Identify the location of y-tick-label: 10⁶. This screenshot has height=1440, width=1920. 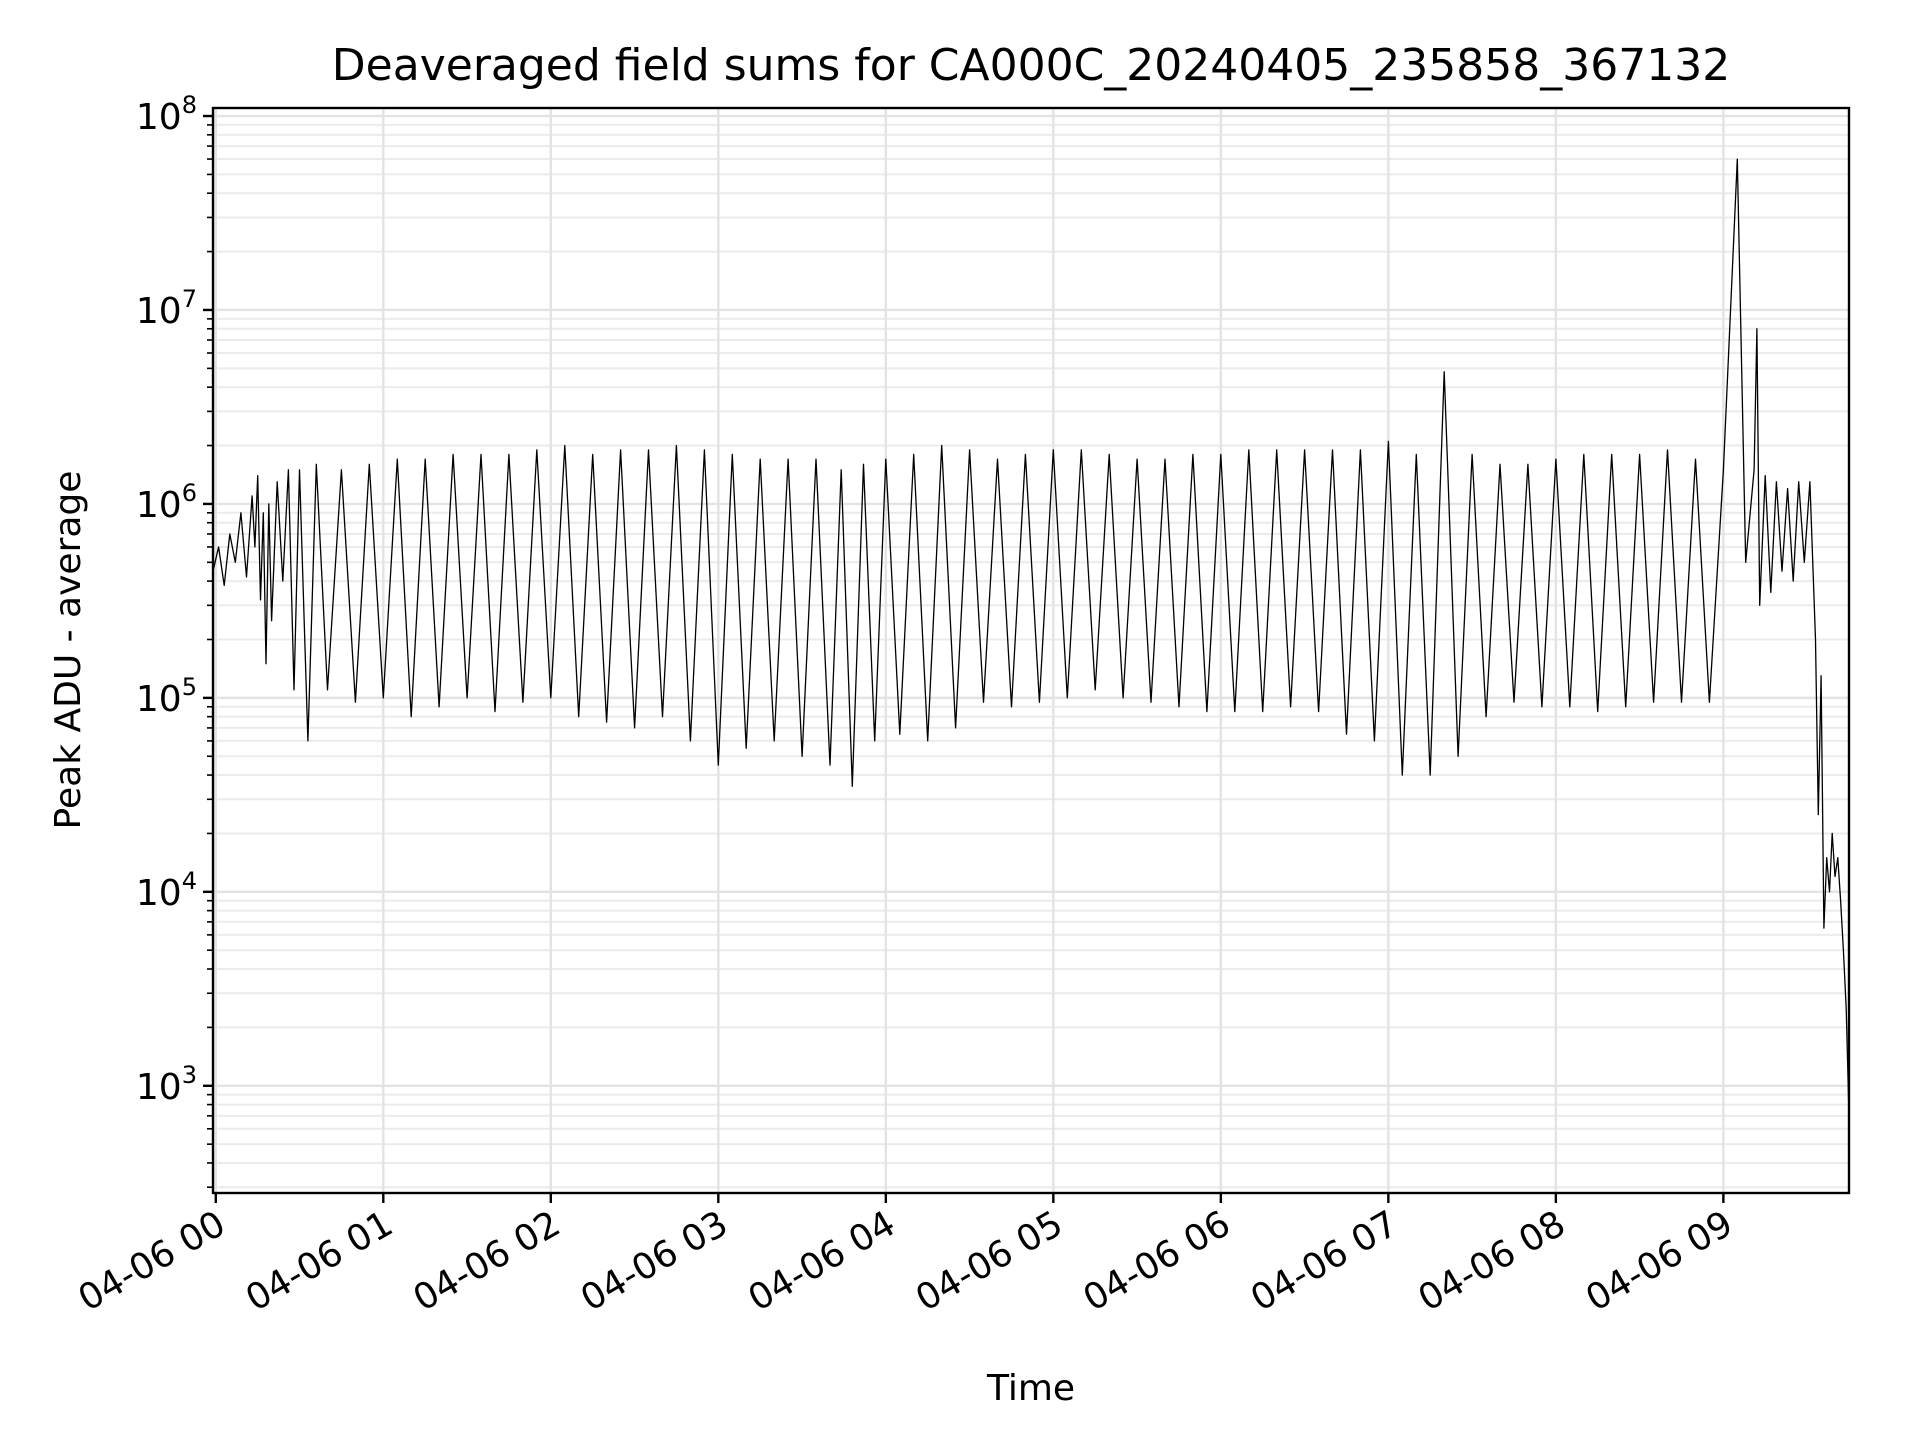
(166, 502).